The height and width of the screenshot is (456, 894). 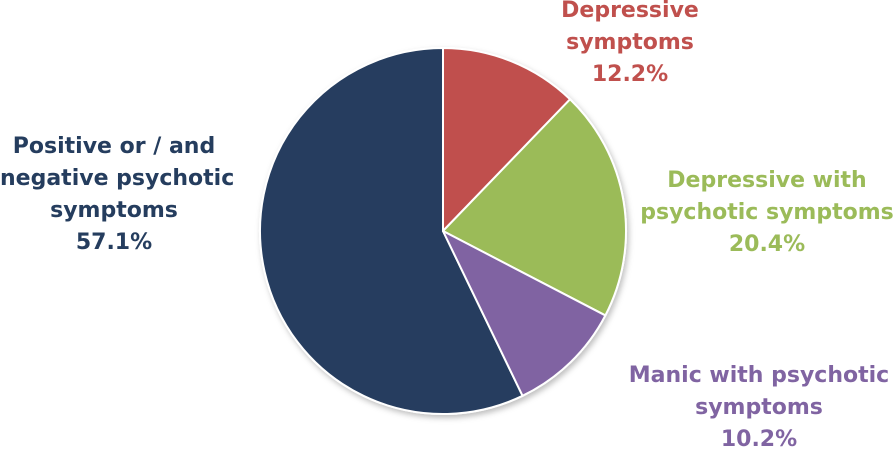 What do you see at coordinates (767, 180) in the screenshot?
I see `slice-label-line: Depressive with` at bounding box center [767, 180].